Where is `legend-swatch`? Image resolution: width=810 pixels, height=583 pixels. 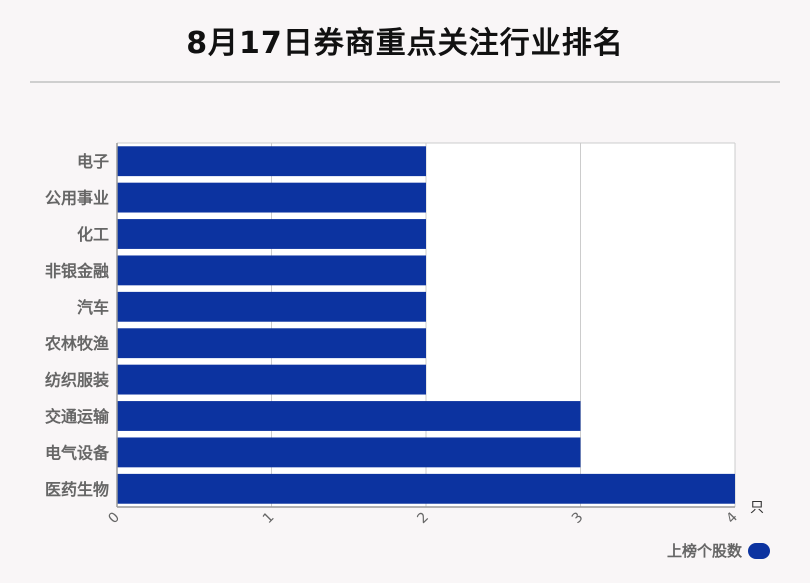 legend-swatch is located at coordinates (759, 550).